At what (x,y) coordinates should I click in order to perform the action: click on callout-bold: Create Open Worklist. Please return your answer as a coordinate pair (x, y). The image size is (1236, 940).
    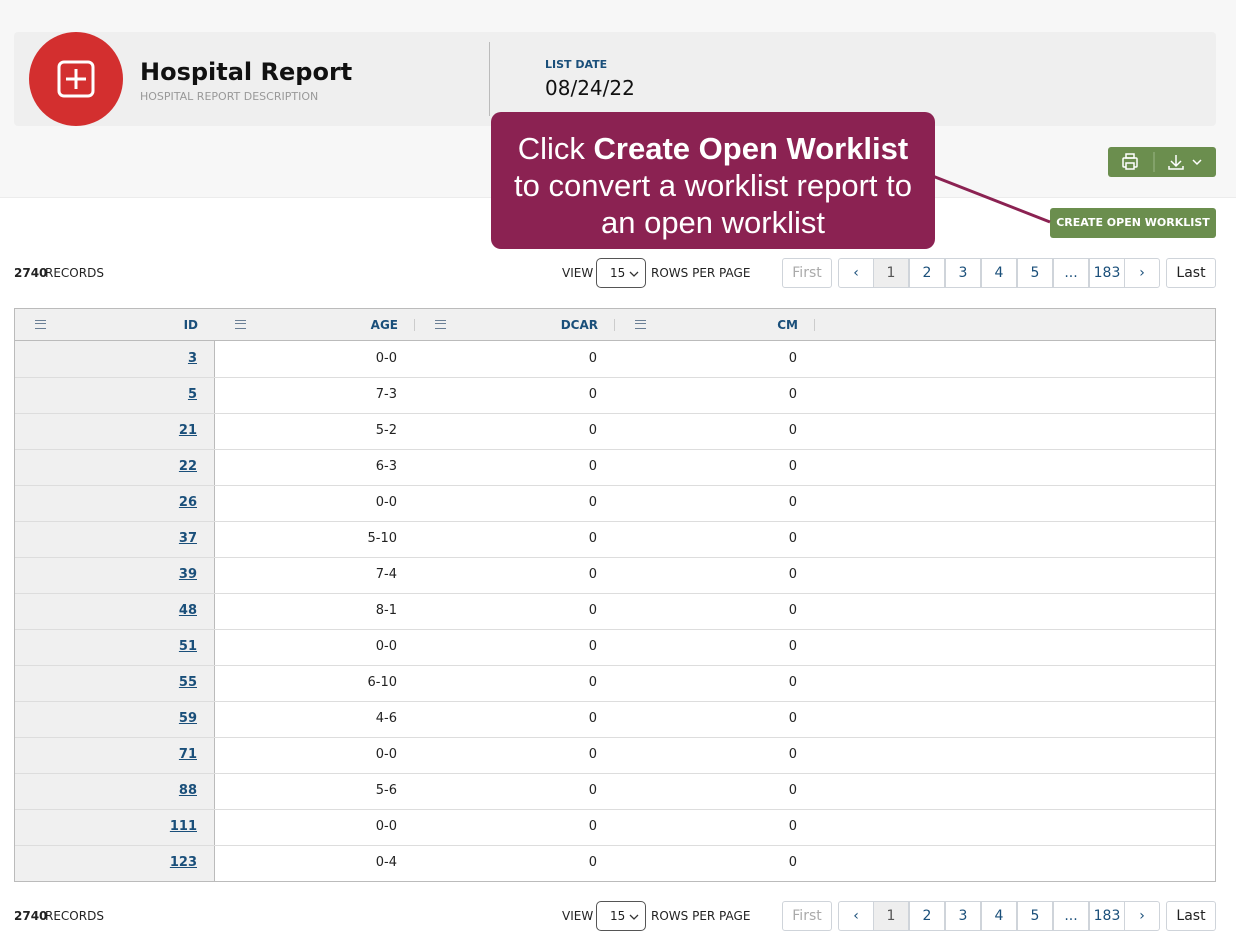
    Looking at the image, I should click on (751, 148).